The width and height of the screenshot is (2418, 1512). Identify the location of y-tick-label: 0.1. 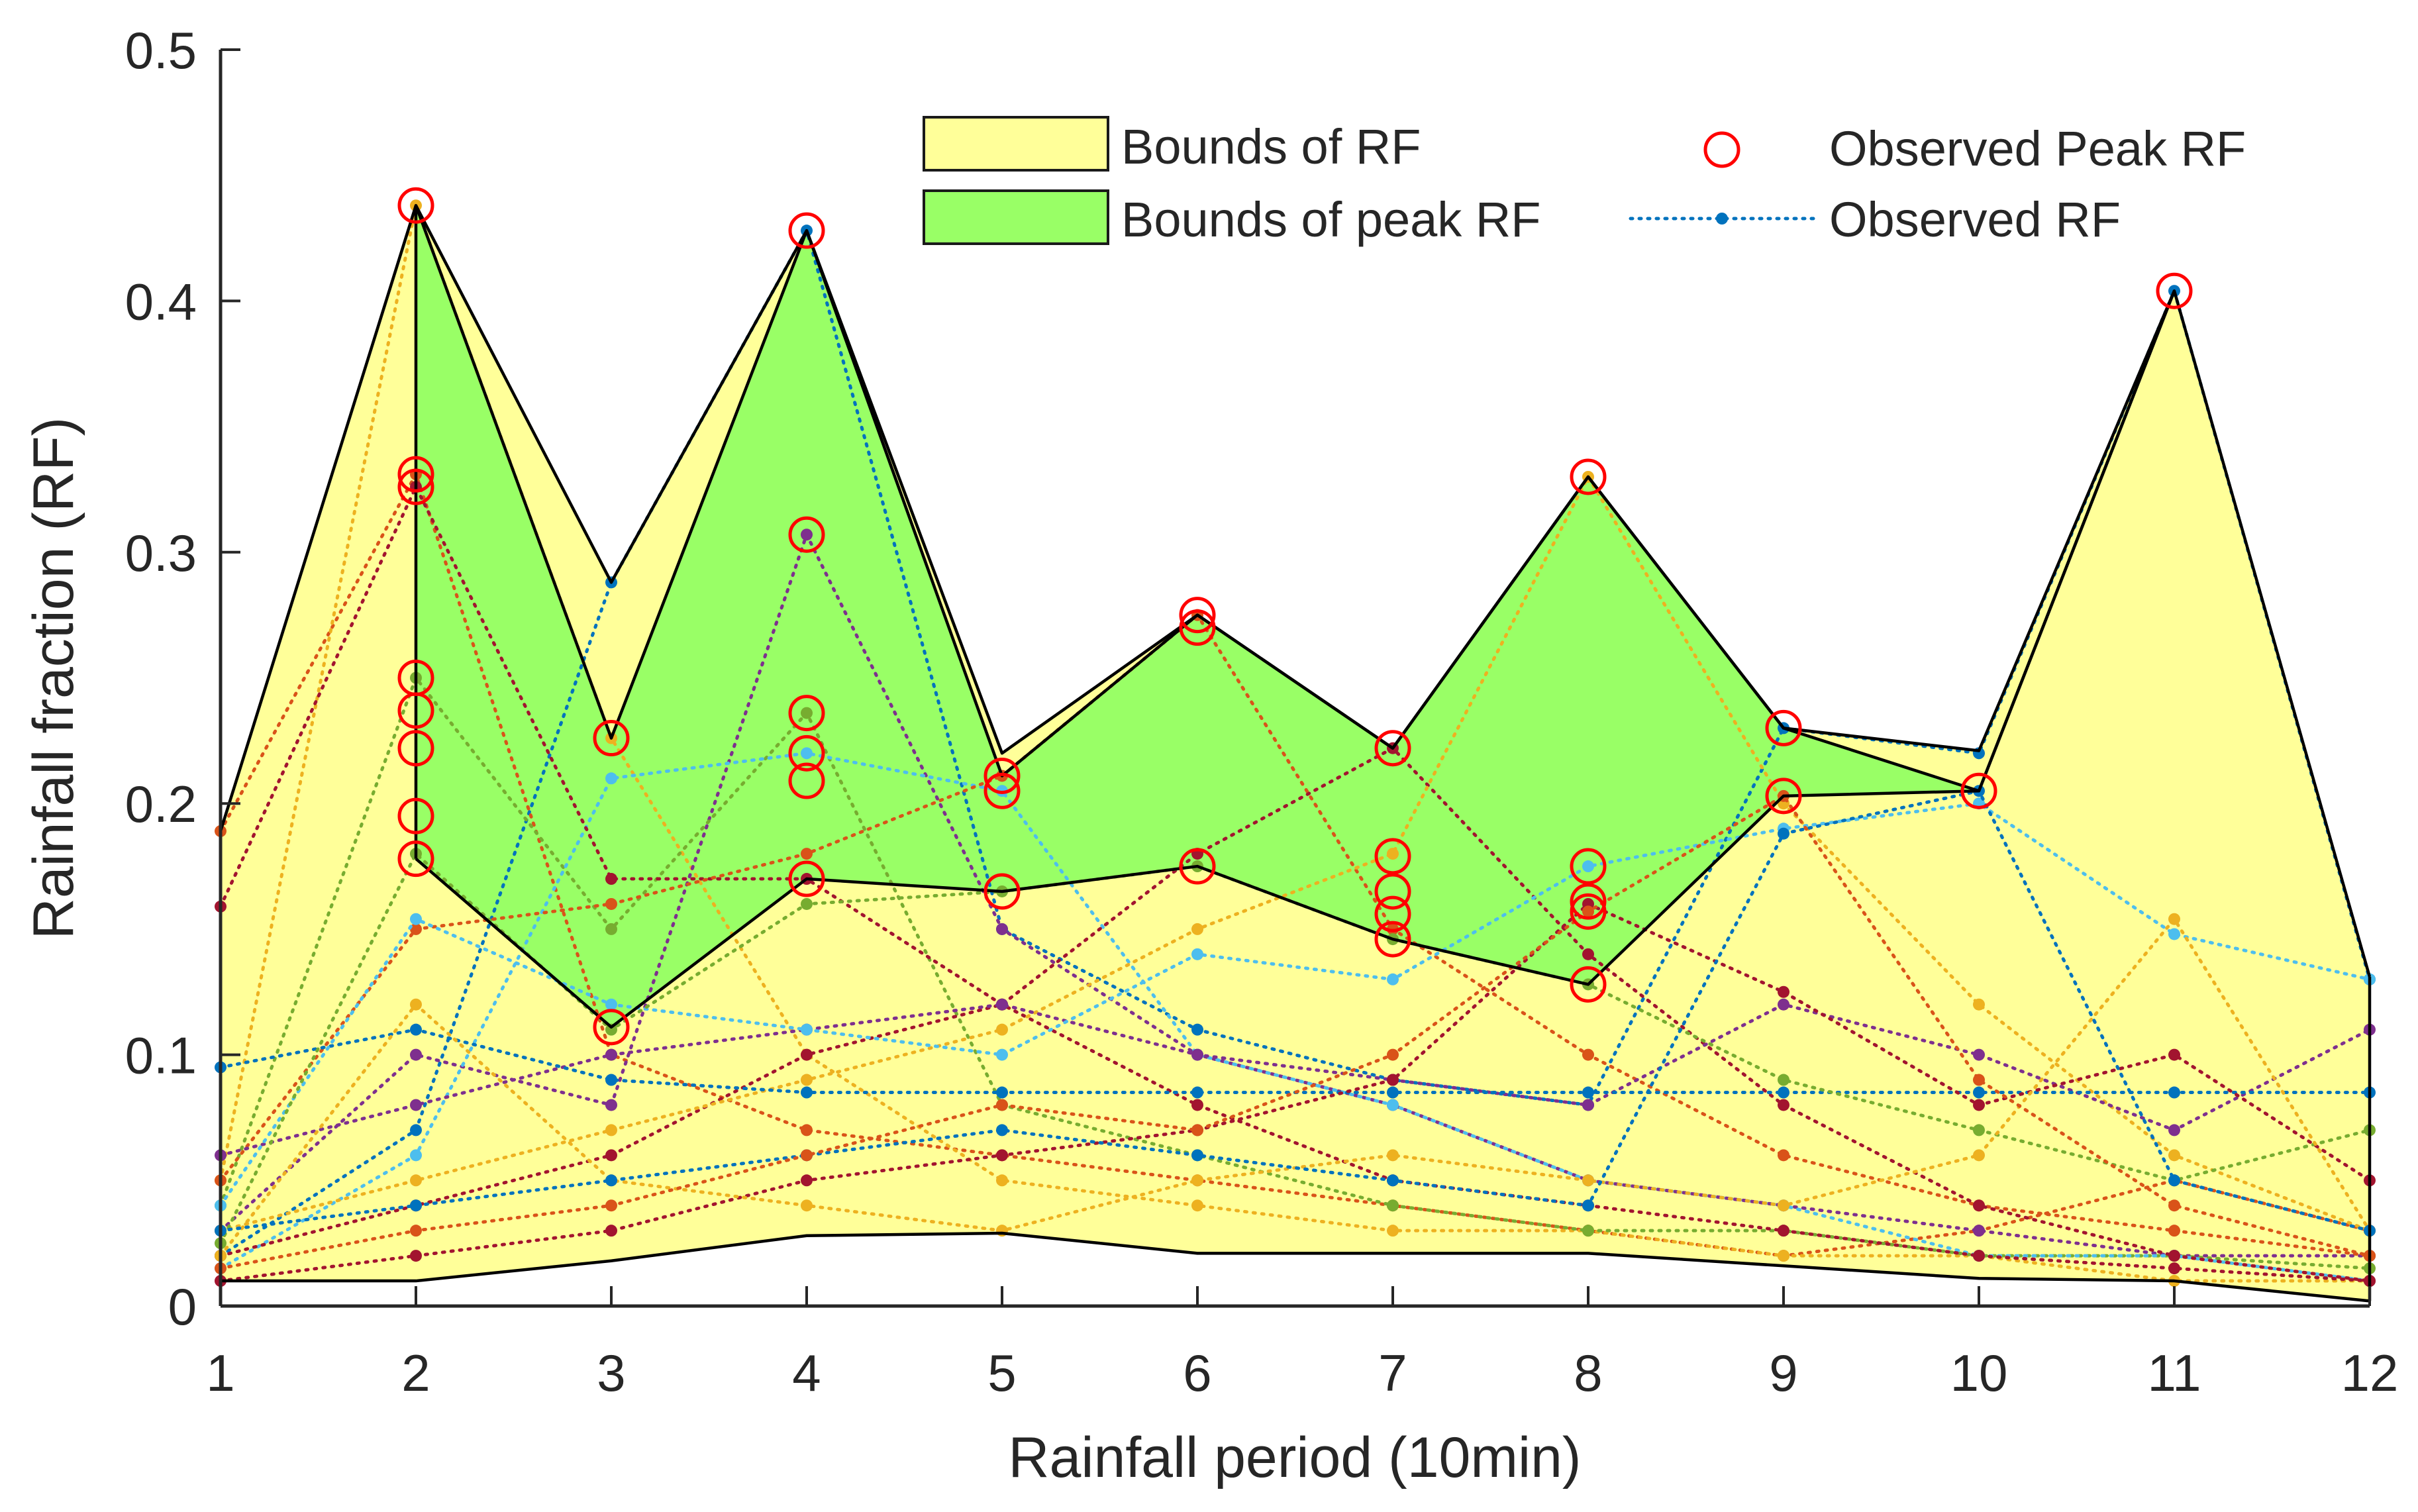
(161, 1056).